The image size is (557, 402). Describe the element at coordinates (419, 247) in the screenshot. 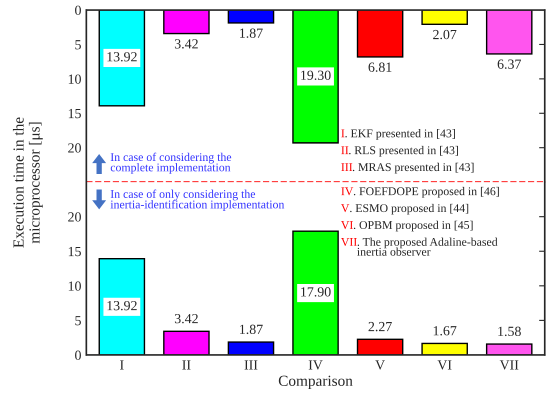

I see `annotation: VII. The proposed Adaline-based inertia observer` at that location.